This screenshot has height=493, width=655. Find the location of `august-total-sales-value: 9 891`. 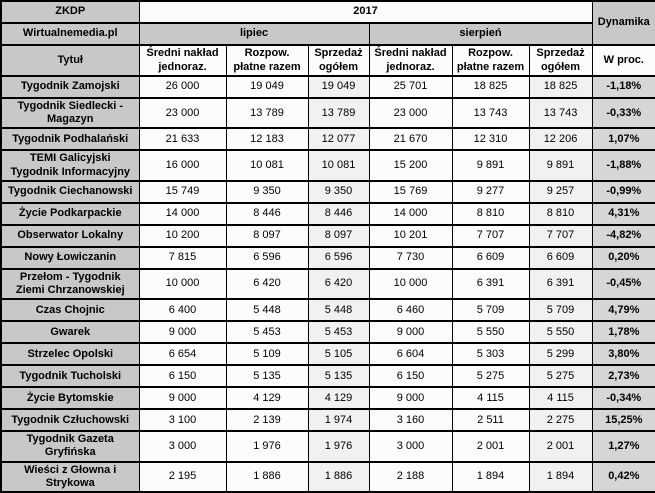

august-total-sales-value: 9 891 is located at coordinates (560, 165).